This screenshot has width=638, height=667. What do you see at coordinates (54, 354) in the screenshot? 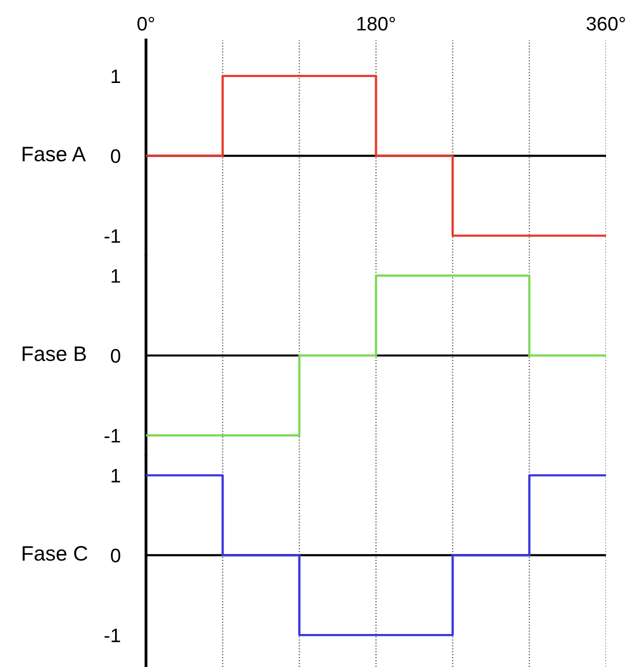
I see `y-axis-title: Fase B` at bounding box center [54, 354].